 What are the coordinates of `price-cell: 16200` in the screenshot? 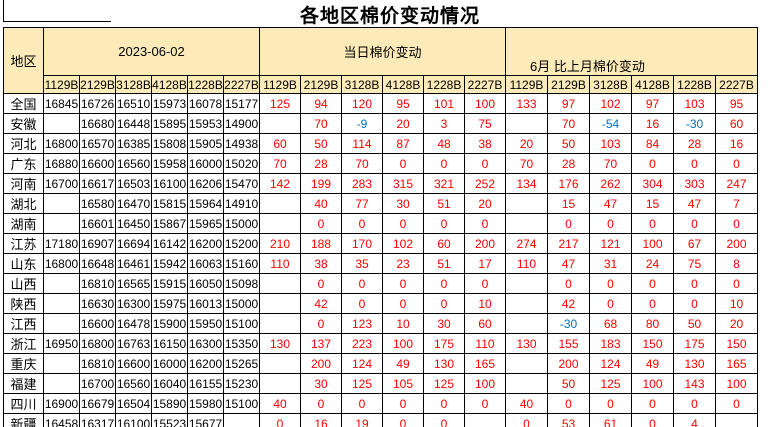 It's located at (205, 243).